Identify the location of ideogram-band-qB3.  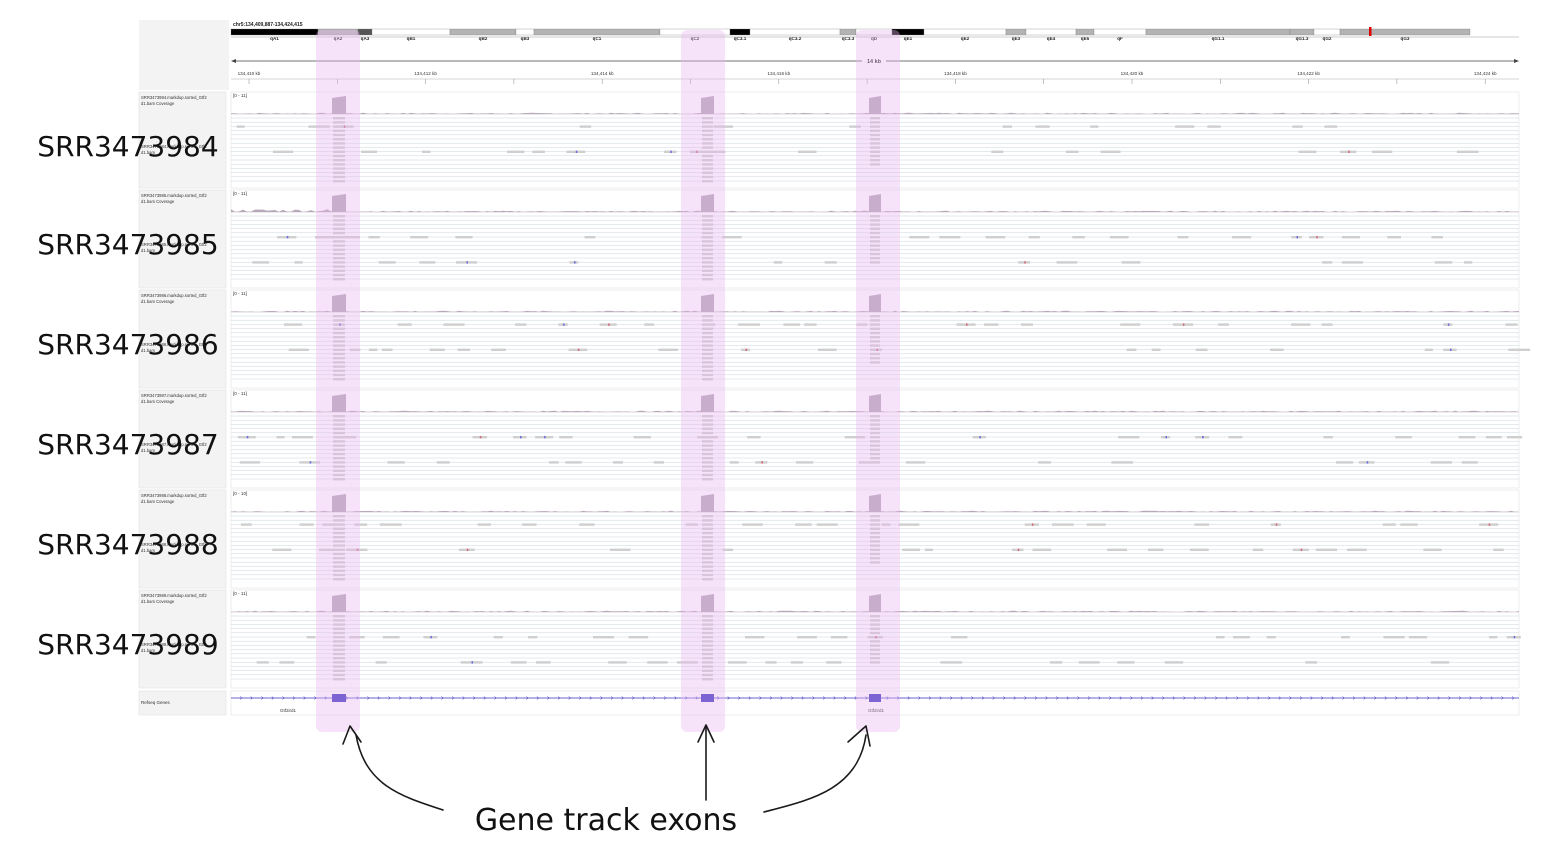
(525, 32).